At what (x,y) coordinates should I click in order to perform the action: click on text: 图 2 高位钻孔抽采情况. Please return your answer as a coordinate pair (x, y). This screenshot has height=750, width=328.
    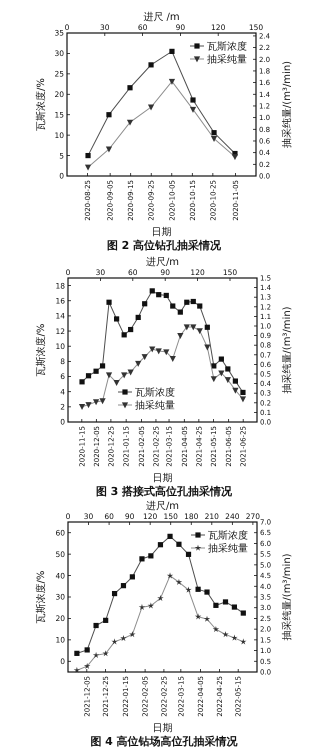
    Looking at the image, I should click on (164, 245).